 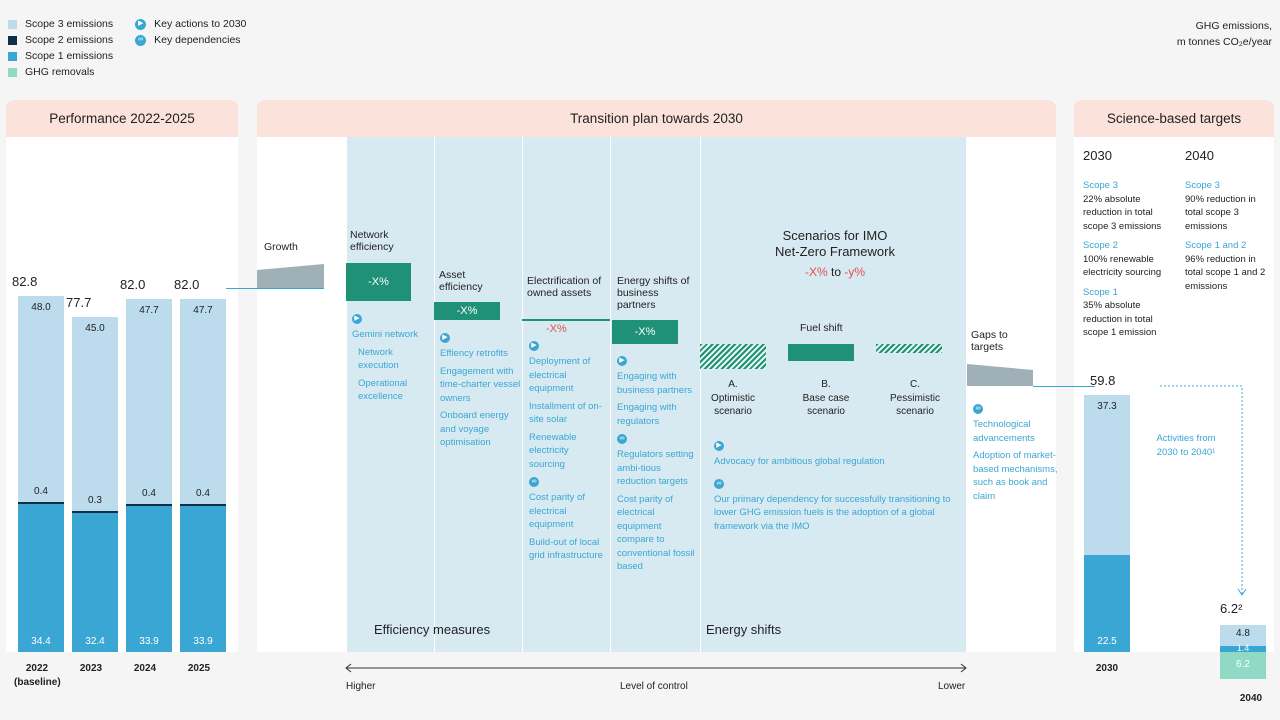 What do you see at coordinates (566, 549) in the screenshot?
I see `bullet: Build-out of local grid infrastructure` at bounding box center [566, 549].